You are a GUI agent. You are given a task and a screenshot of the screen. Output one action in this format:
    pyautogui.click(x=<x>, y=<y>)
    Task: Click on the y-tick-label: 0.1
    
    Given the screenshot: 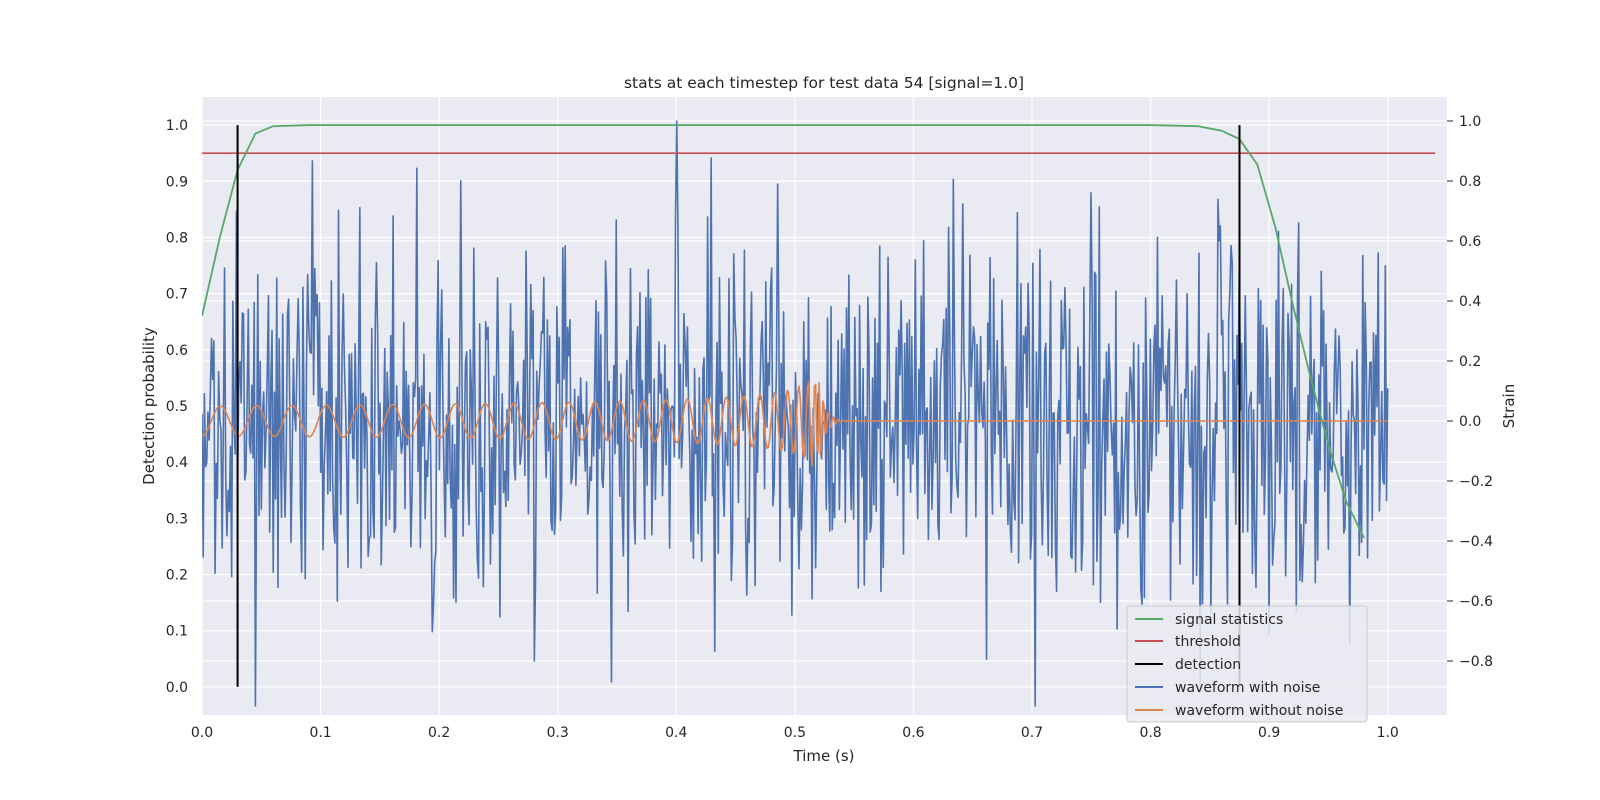 What is the action you would take?
    pyautogui.click(x=177, y=632)
    